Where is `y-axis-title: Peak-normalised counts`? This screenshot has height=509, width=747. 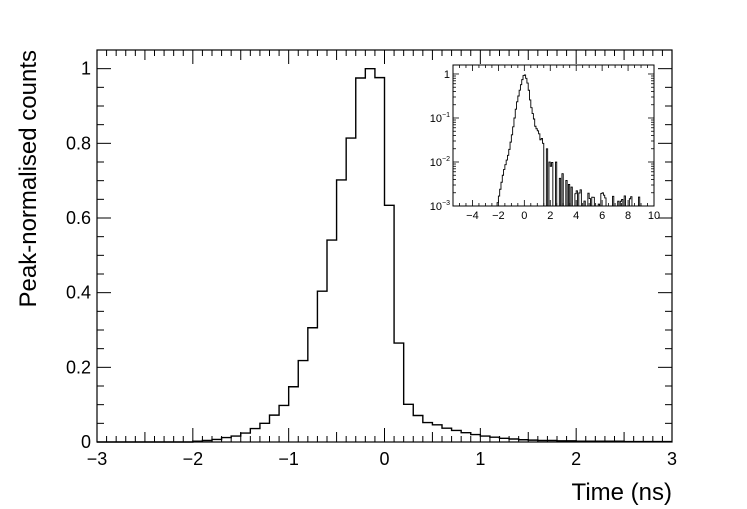
y-axis-title: Peak-normalised counts is located at coordinates (28, 178).